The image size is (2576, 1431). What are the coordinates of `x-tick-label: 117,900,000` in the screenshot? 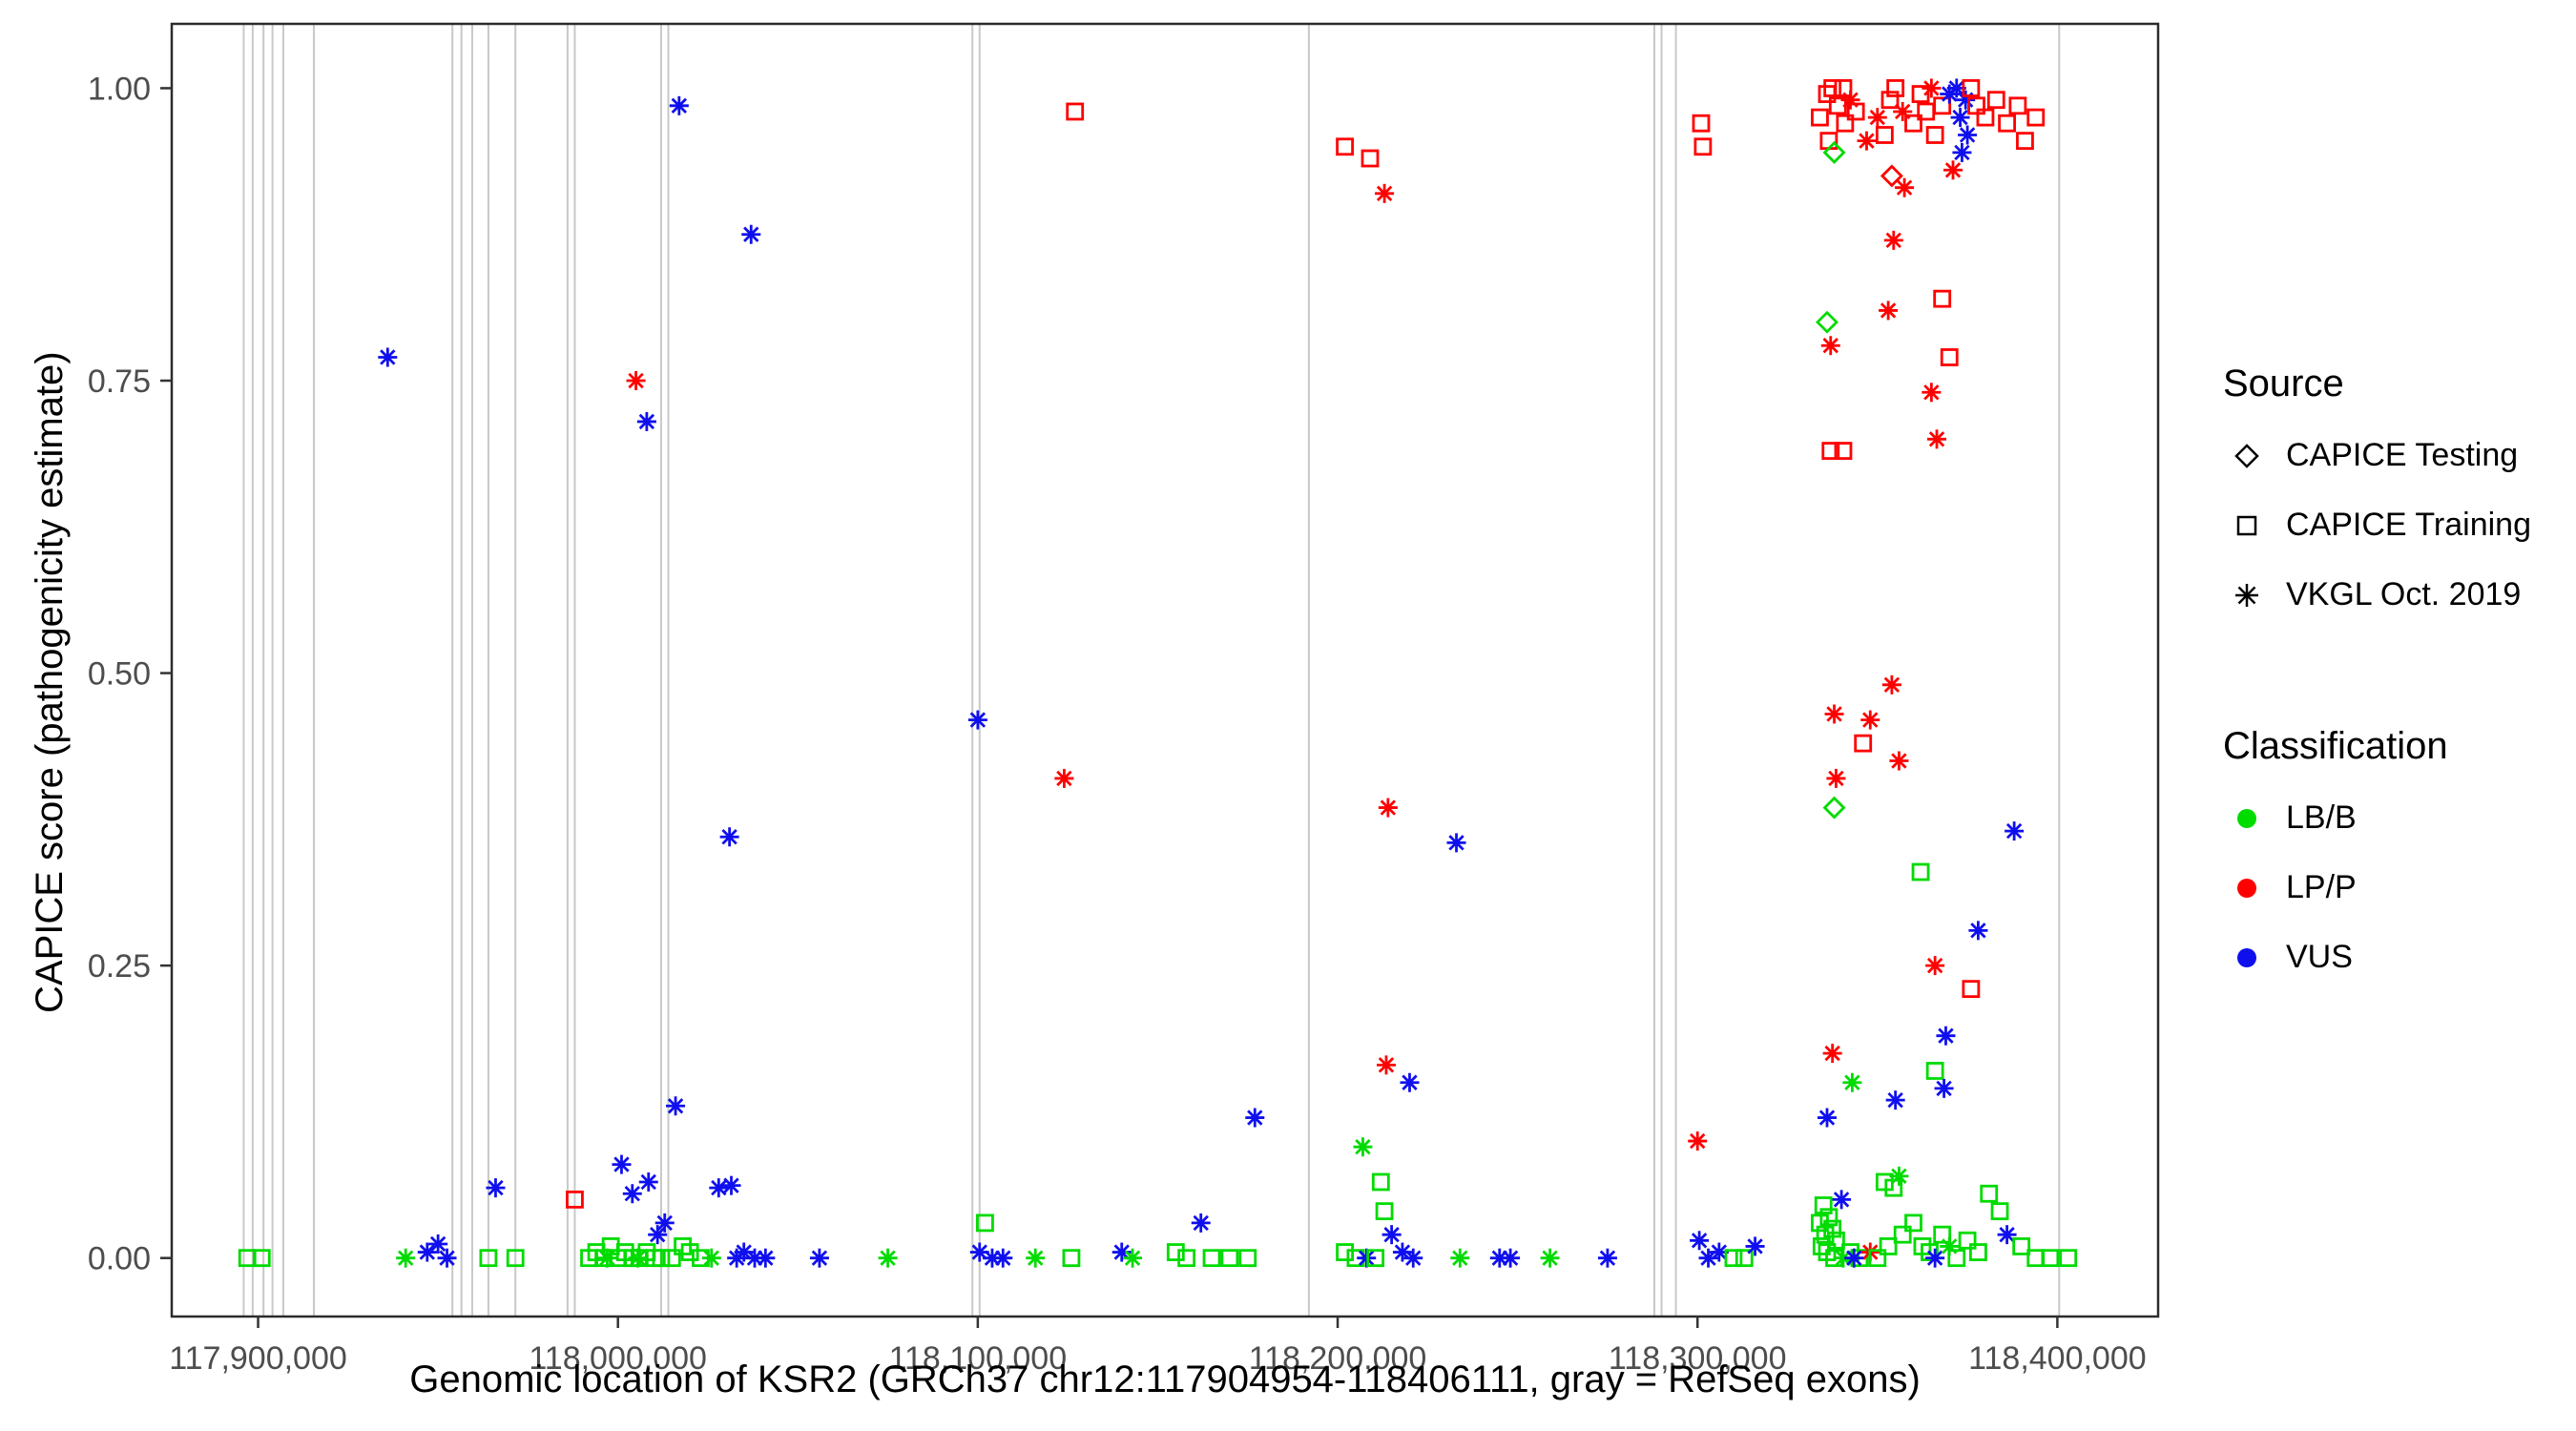 It's located at (258, 1358).